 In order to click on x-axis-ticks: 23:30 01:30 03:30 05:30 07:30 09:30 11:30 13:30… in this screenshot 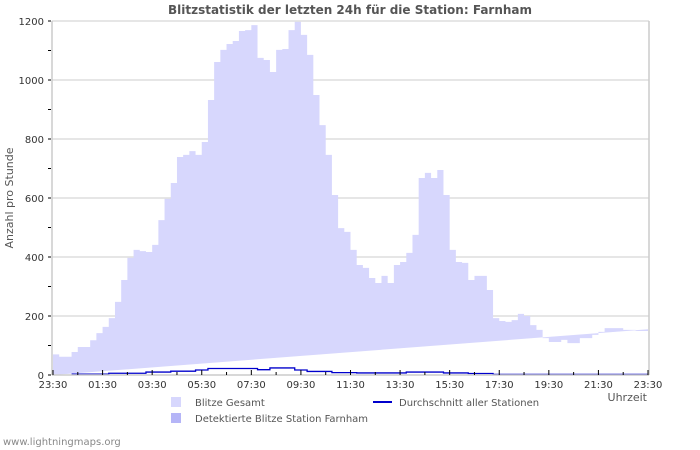, I will do `click(351, 380)`.